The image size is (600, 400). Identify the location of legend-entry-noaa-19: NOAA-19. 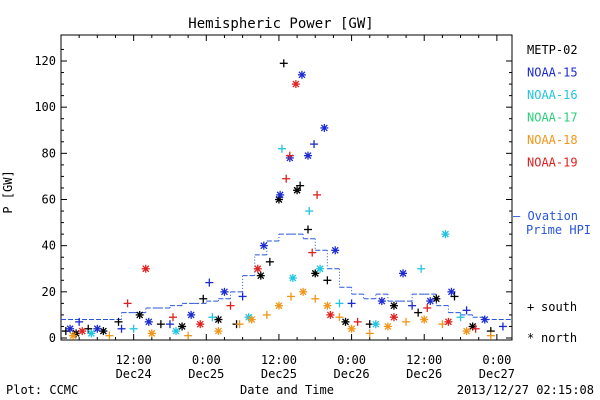
(552, 163).